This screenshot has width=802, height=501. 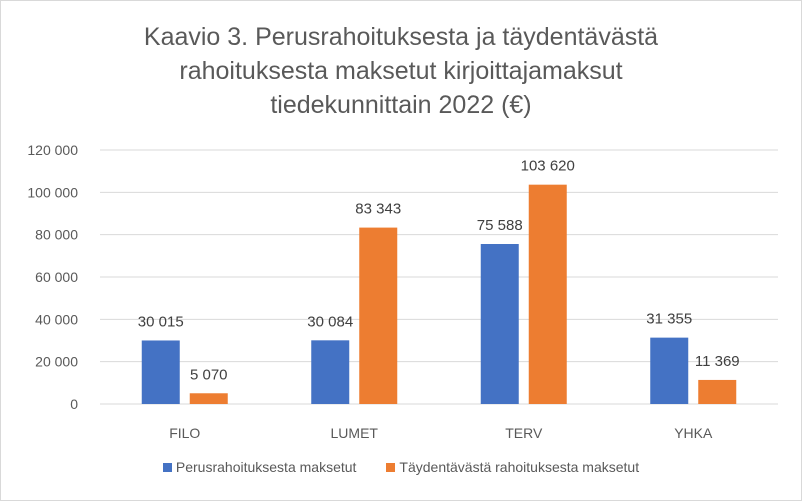 I want to click on x-category-label: FILO, so click(x=184, y=433).